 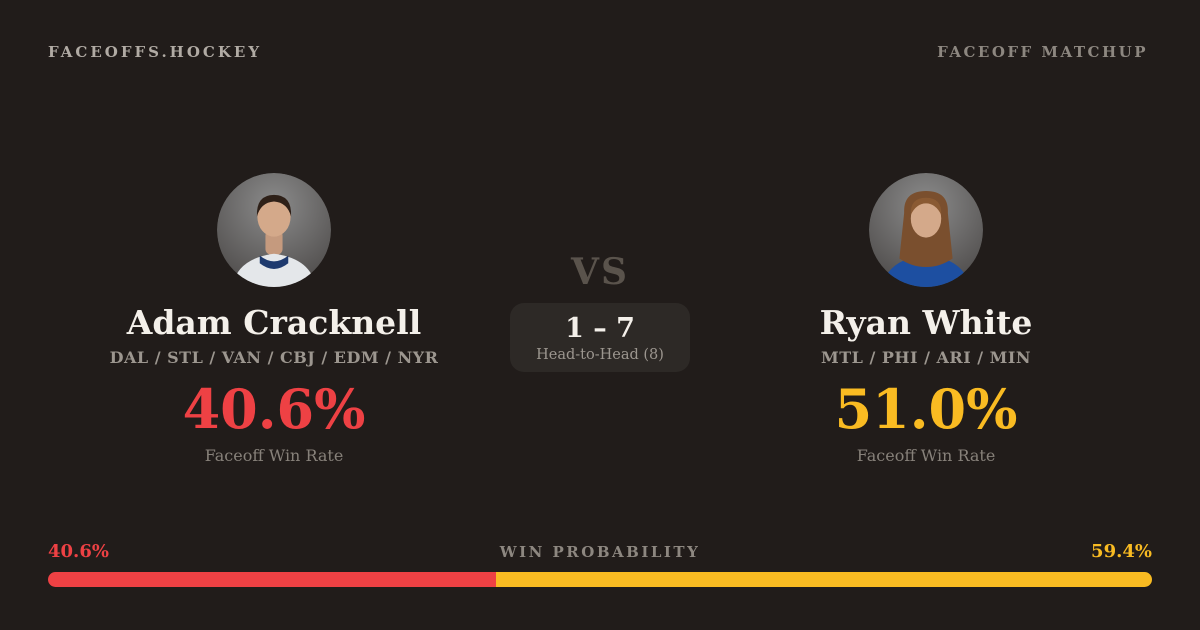 I want to click on player-left-name: Adam Cracknell, so click(x=274, y=322).